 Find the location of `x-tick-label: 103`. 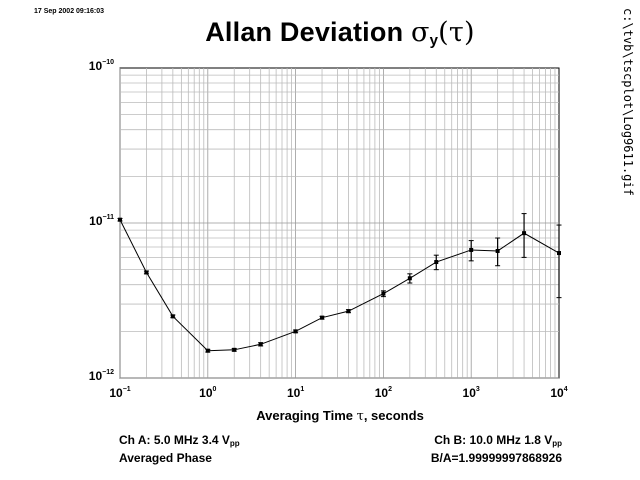

x-tick-label: 103 is located at coordinates (471, 393).